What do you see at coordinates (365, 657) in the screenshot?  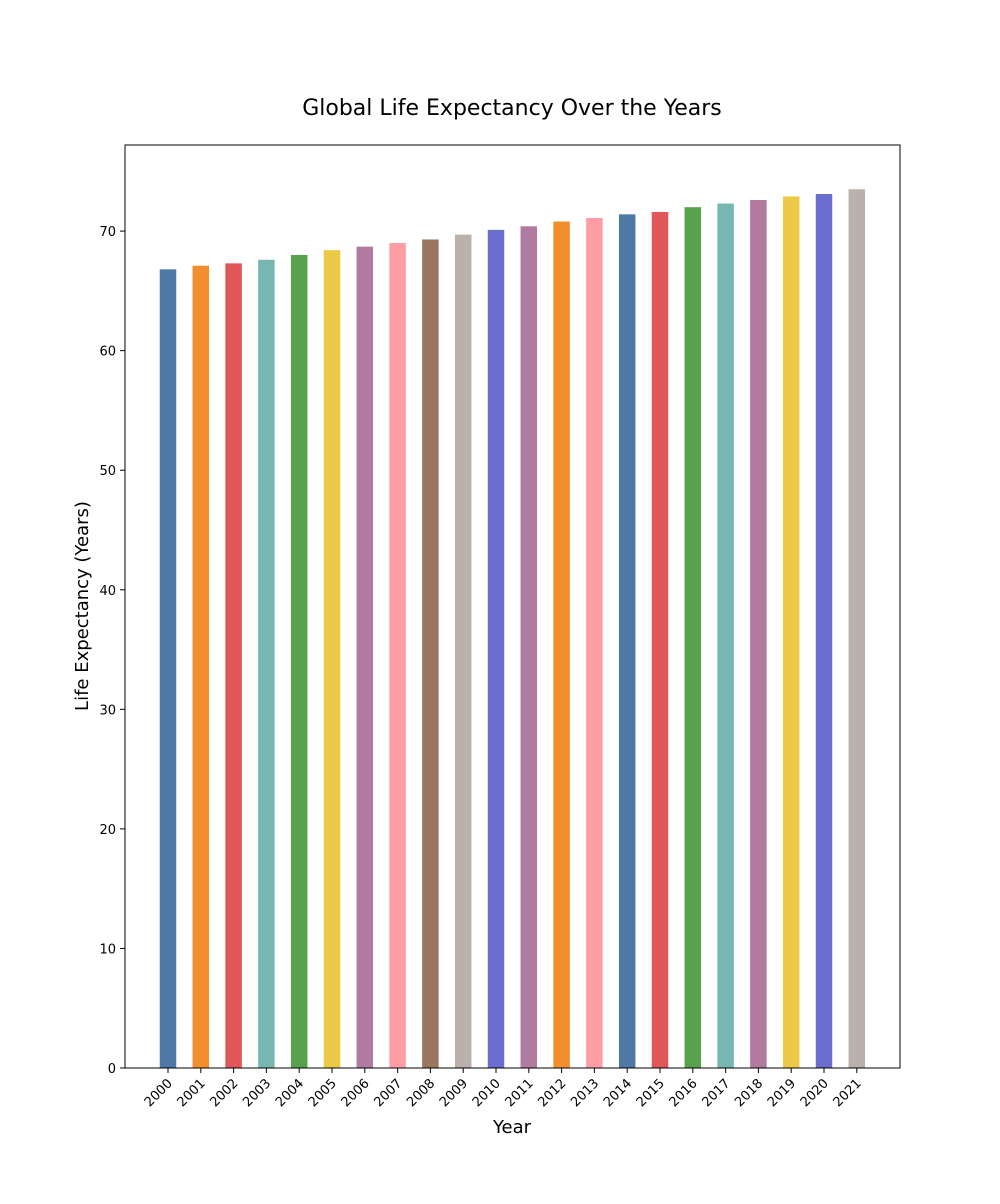 I see `bar-2006` at bounding box center [365, 657].